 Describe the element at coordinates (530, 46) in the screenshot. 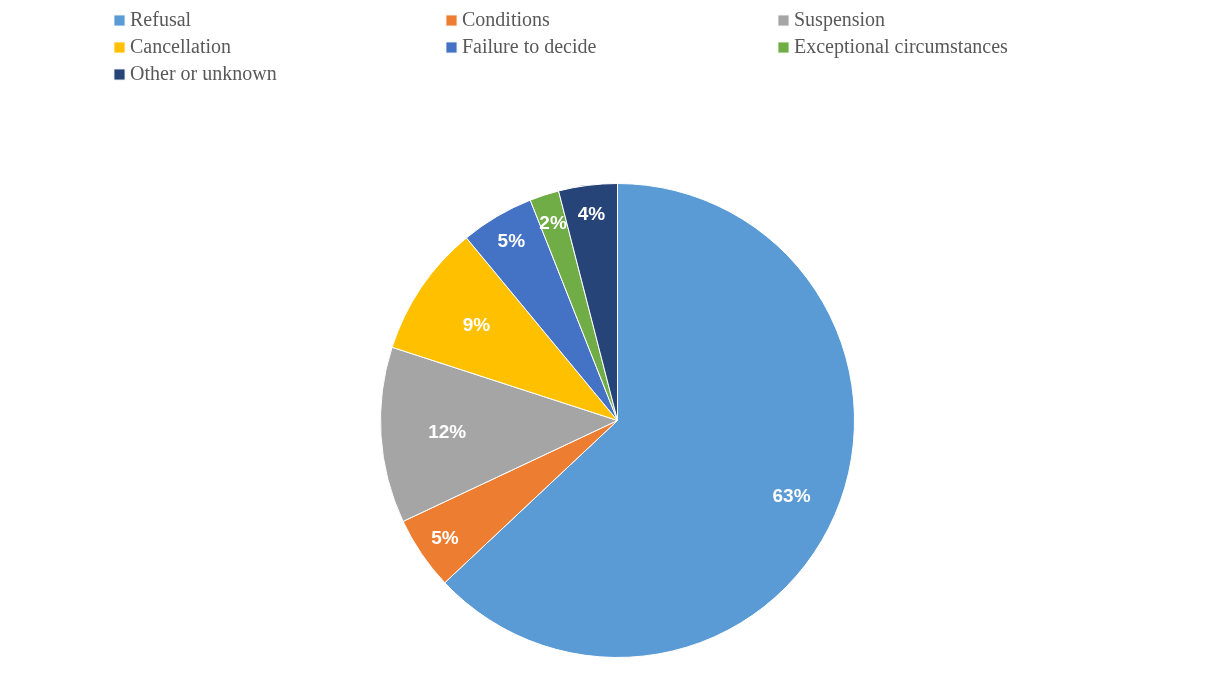

I see `legend-label: Failure to decide` at that location.